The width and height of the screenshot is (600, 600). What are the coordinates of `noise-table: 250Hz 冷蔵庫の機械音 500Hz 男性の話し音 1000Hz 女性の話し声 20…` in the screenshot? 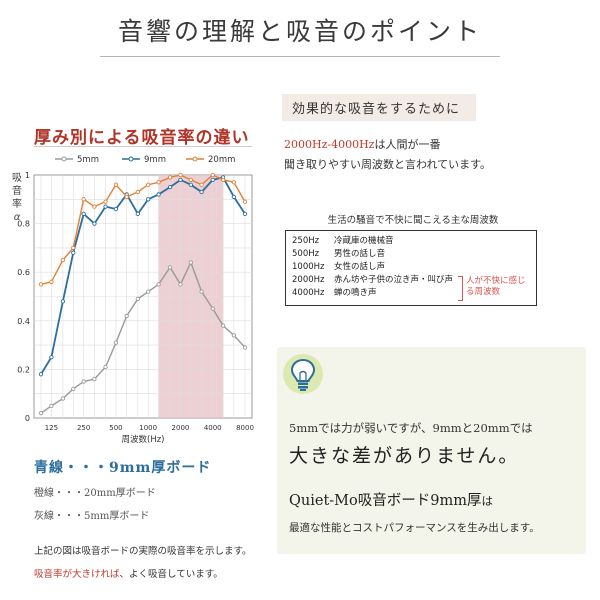 It's located at (411, 268).